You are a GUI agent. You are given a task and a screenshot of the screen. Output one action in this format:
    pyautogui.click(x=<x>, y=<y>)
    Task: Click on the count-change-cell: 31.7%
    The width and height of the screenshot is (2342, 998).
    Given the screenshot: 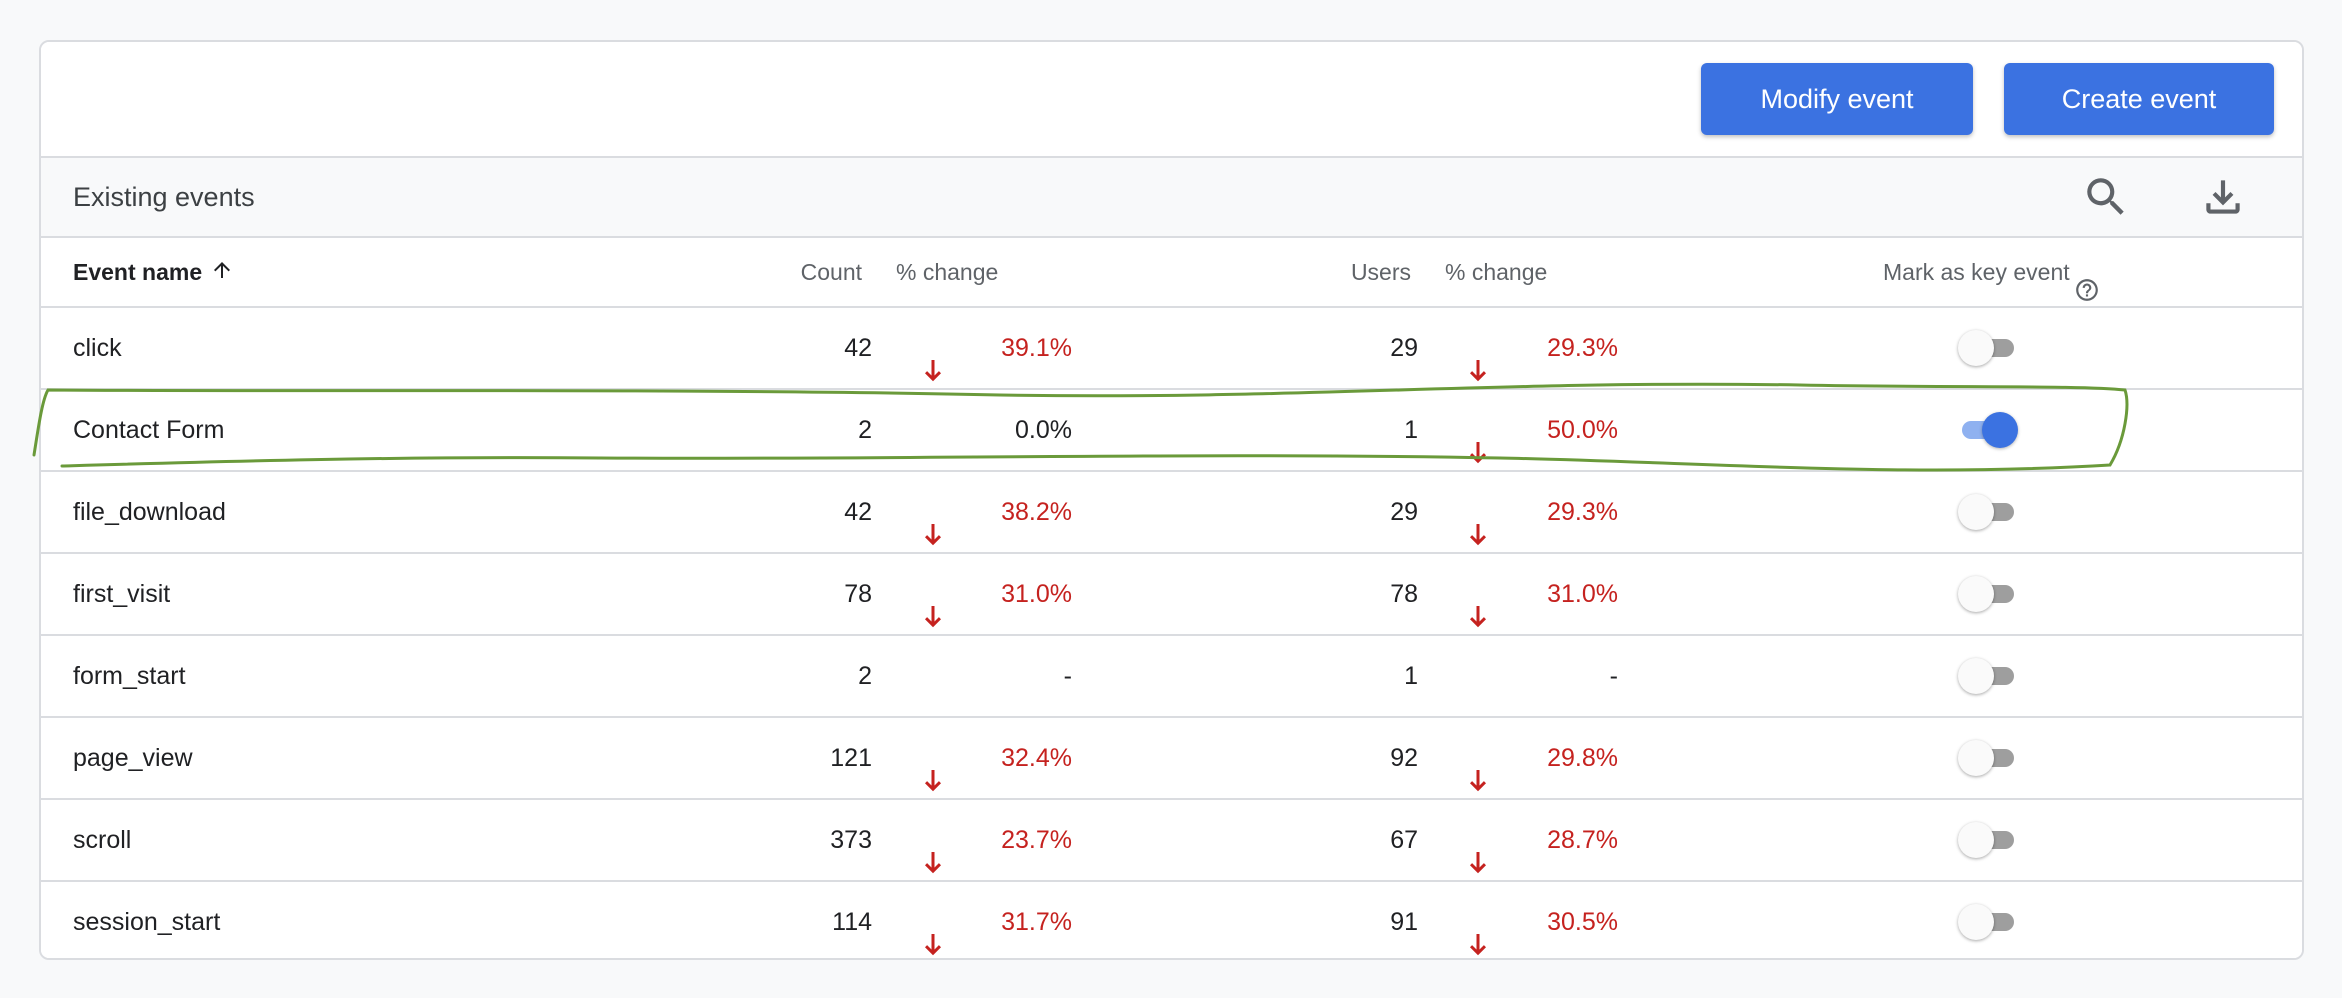 What is the action you would take?
    pyautogui.click(x=1036, y=922)
    